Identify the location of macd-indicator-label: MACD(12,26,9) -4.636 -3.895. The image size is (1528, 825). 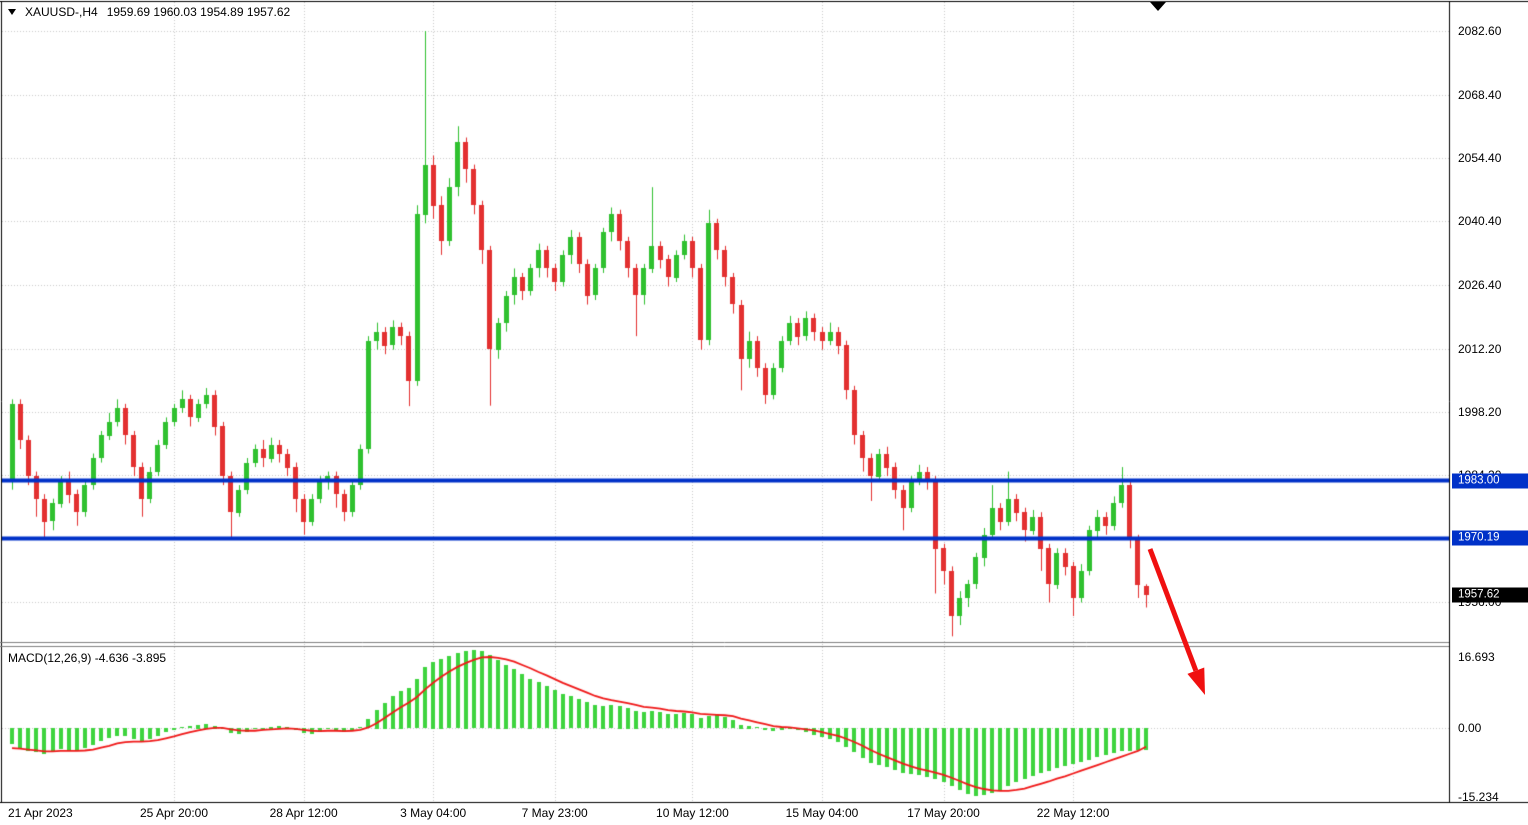
(87, 658).